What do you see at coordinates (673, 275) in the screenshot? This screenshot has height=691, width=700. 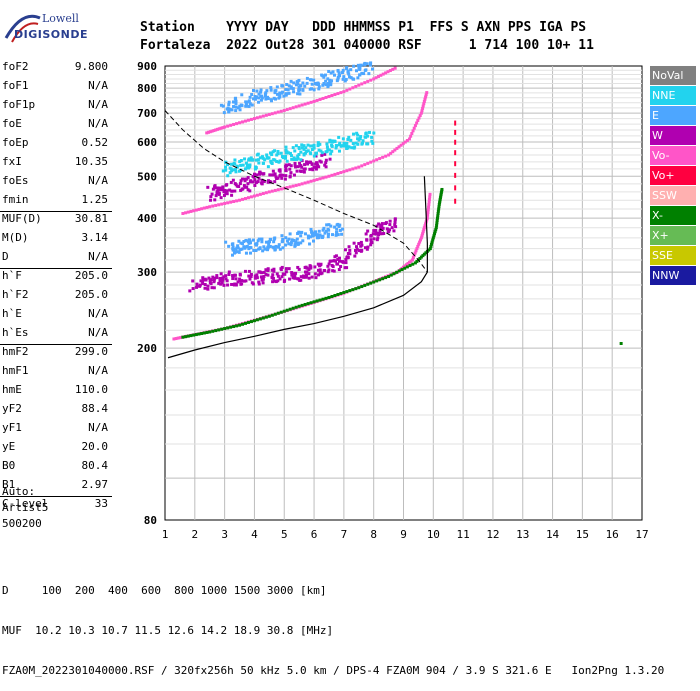 I see `legend-item: NNW` at bounding box center [673, 275].